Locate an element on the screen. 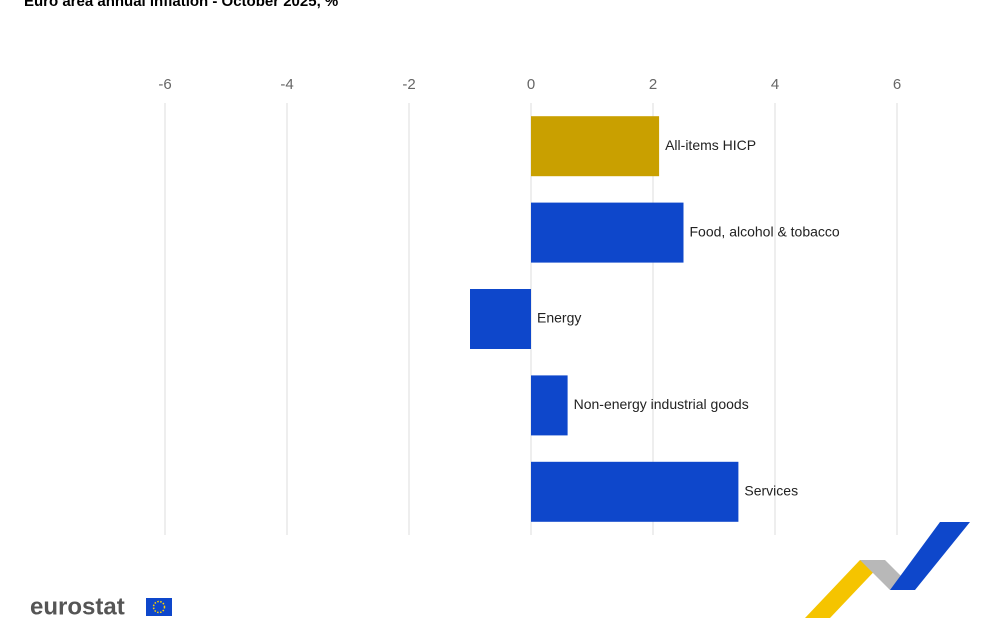  category-label: Non-energy industrial goods is located at coordinates (661, 404).